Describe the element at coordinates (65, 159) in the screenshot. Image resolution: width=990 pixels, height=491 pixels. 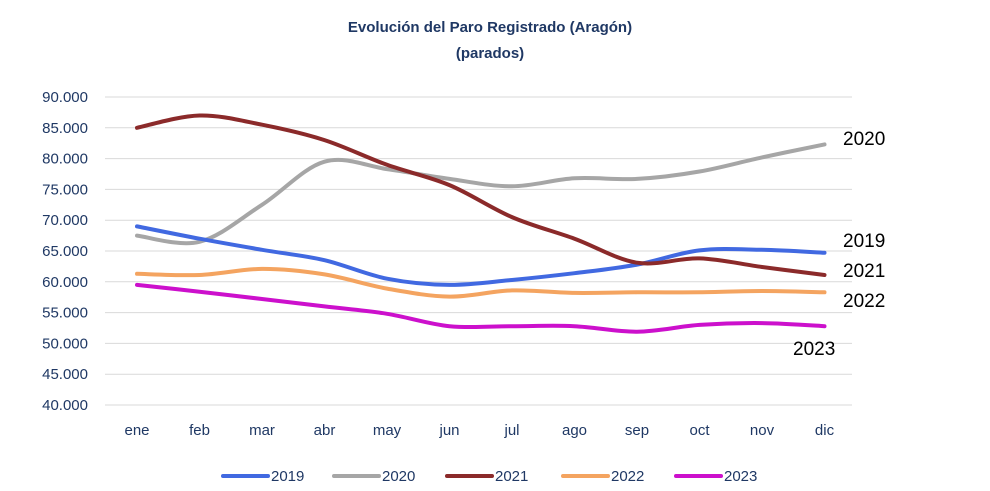
I see `y-tick-label: 80.000` at that location.